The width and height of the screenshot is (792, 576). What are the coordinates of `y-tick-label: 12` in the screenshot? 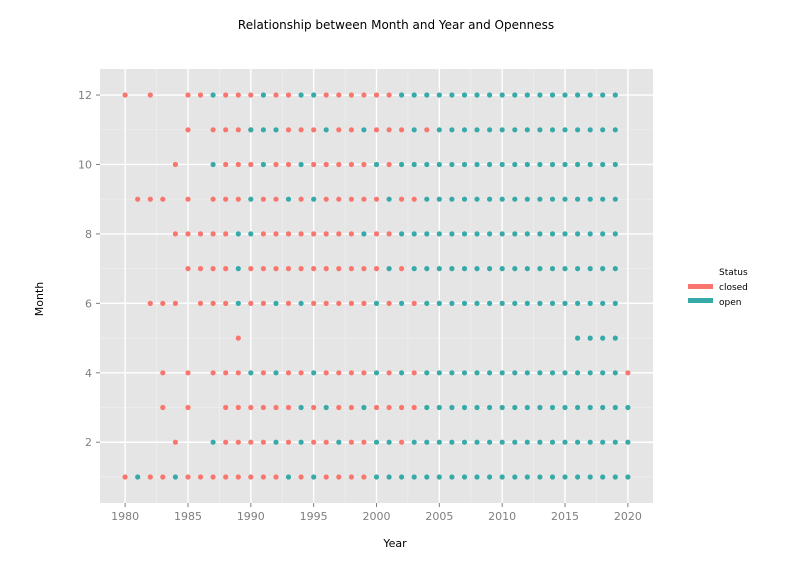 It's located at (85, 95).